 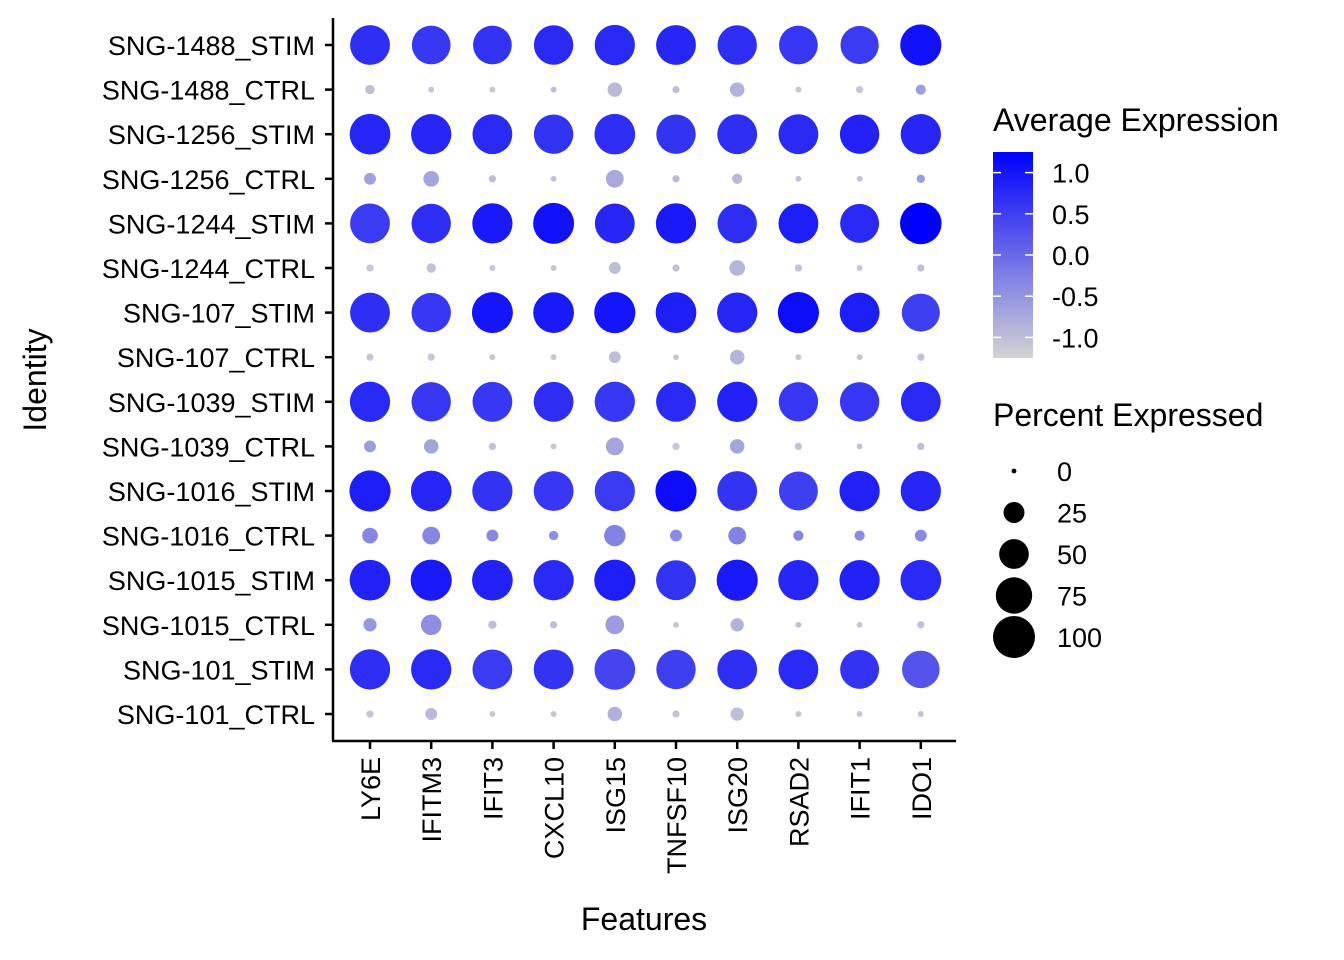 What do you see at coordinates (921, 357) in the screenshot?
I see `dot-SNG-107_CTRL-IDO1` at bounding box center [921, 357].